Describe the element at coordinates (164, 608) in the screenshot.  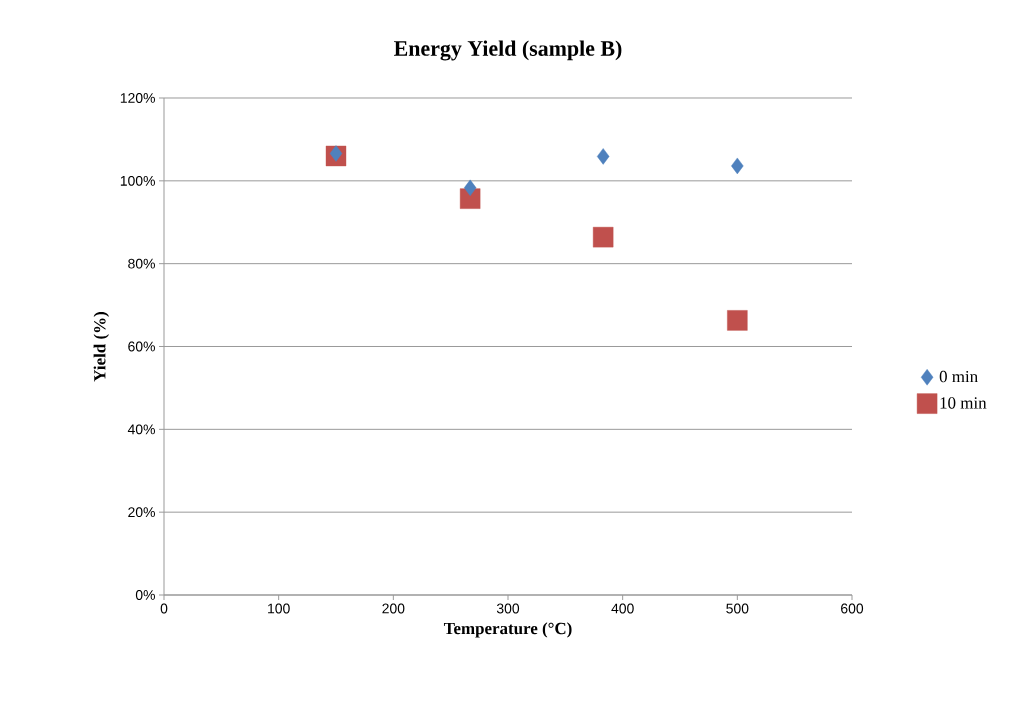
I see `x-tick-label: 0` at that location.